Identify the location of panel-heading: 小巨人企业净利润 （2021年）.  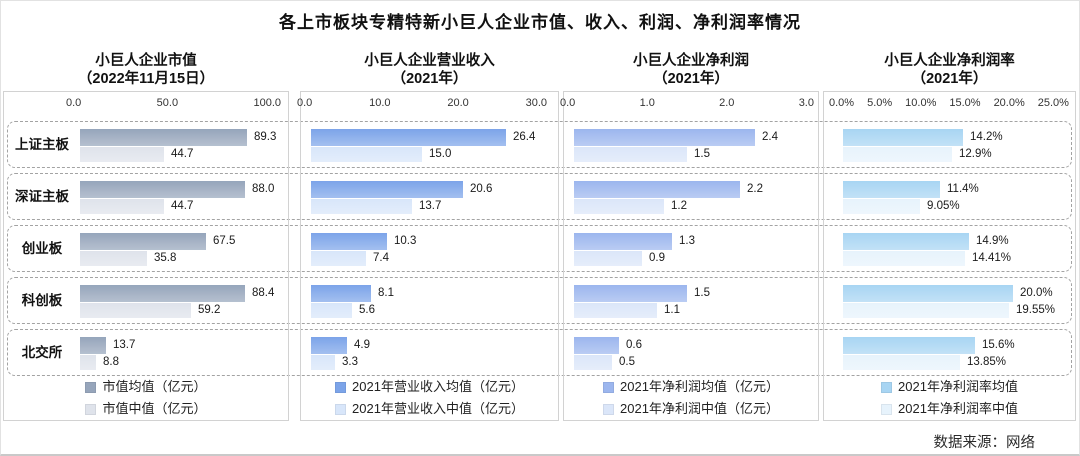
(691, 70).